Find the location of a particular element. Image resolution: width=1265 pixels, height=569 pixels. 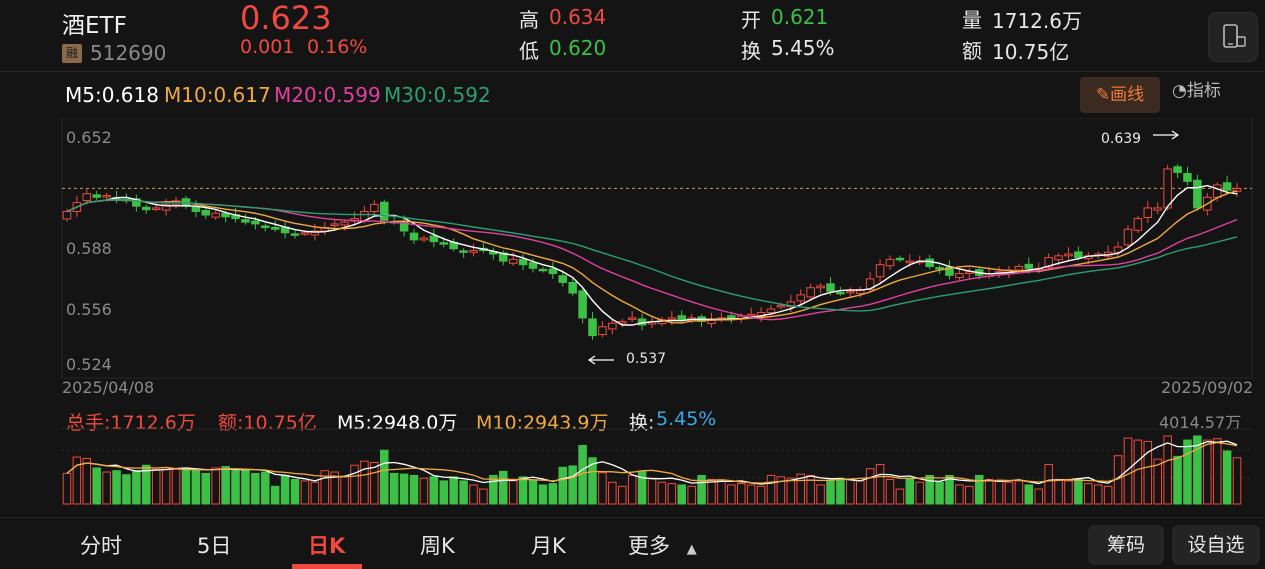

indicator-button: ◔指标 is located at coordinates (1196, 91).